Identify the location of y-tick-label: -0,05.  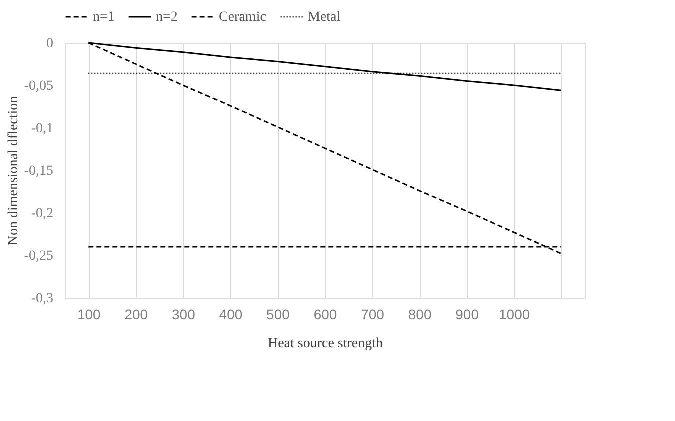
(39, 86).